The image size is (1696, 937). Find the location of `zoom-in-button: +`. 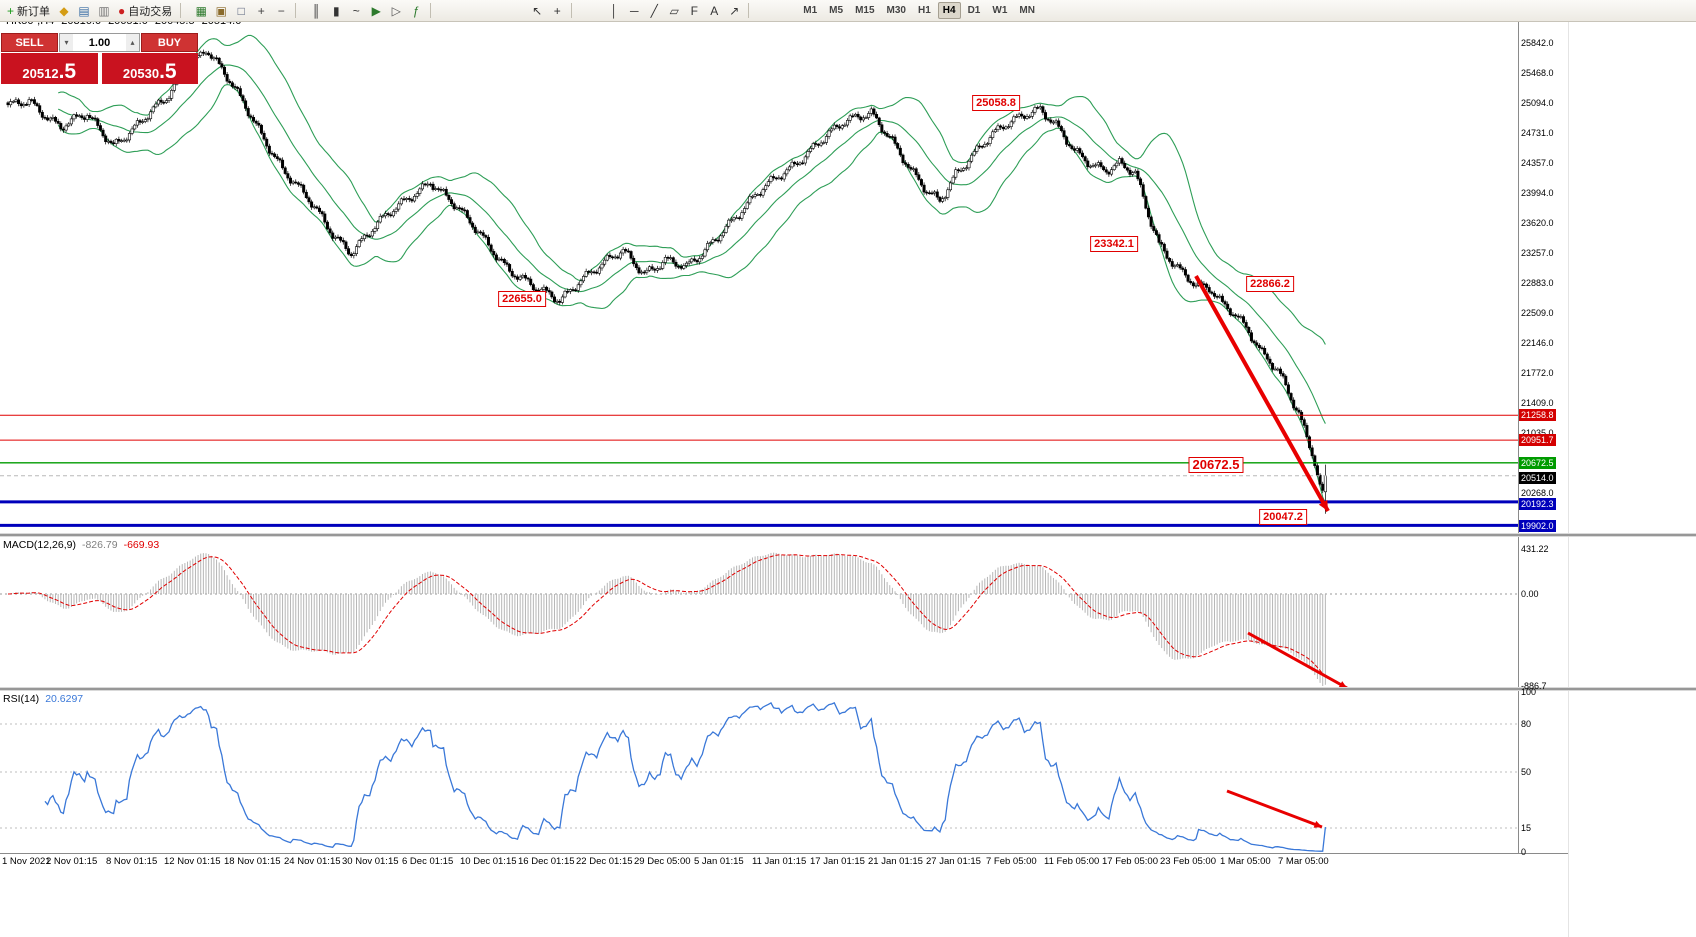

zoom-in-button: + is located at coordinates (261, 10).